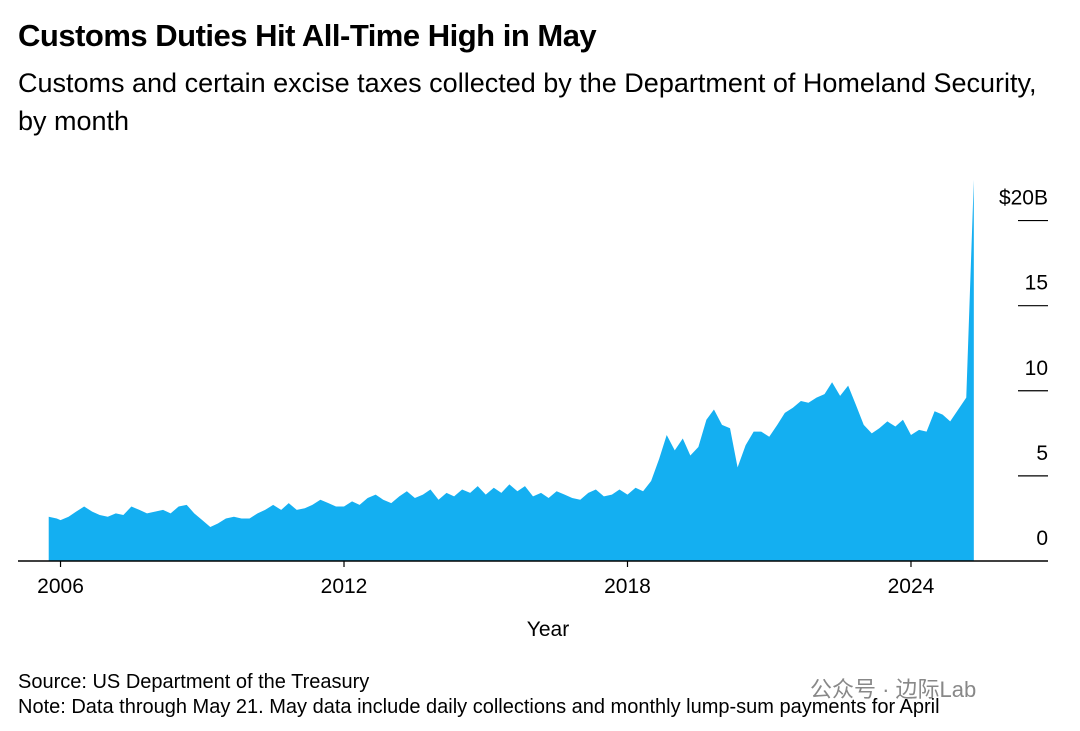 Image resolution: width=1080 pixels, height=731 pixels. I want to click on x-axis-label: Year, so click(548, 629).